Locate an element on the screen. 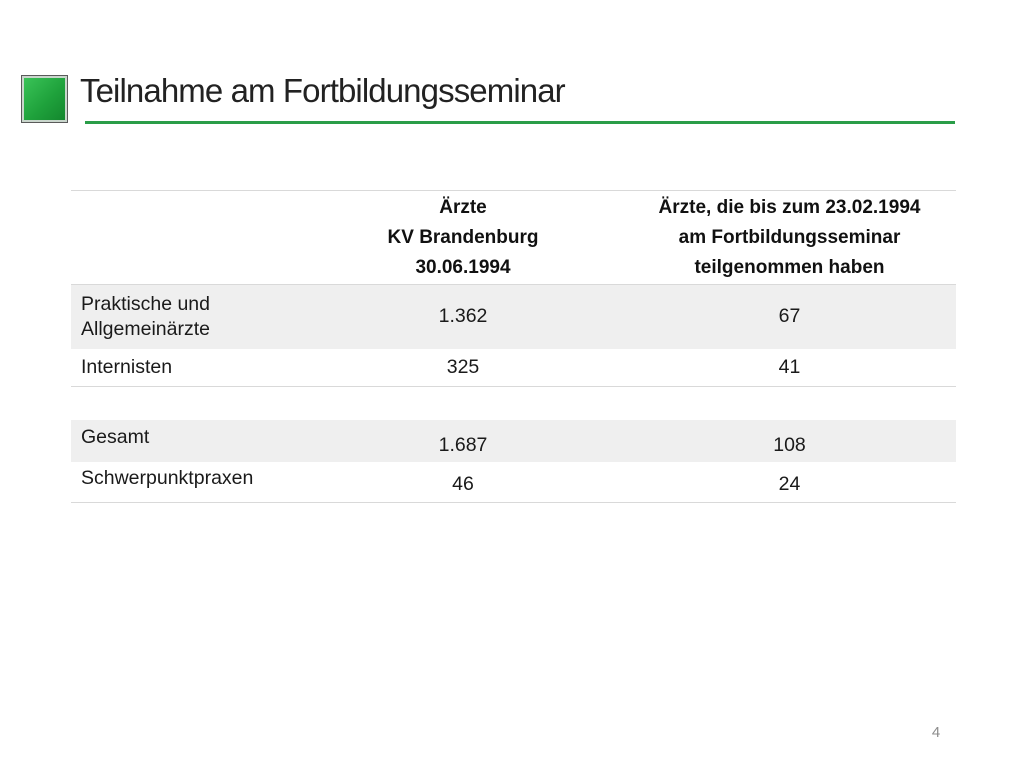 The height and width of the screenshot is (768, 1024). title-bullet-square is located at coordinates (44, 99).